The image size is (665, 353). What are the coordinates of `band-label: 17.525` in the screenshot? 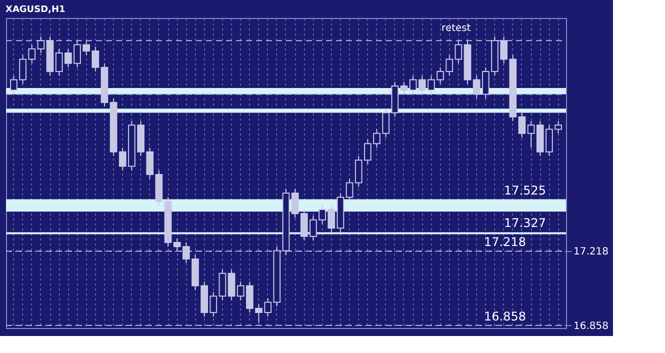 It's located at (525, 190).